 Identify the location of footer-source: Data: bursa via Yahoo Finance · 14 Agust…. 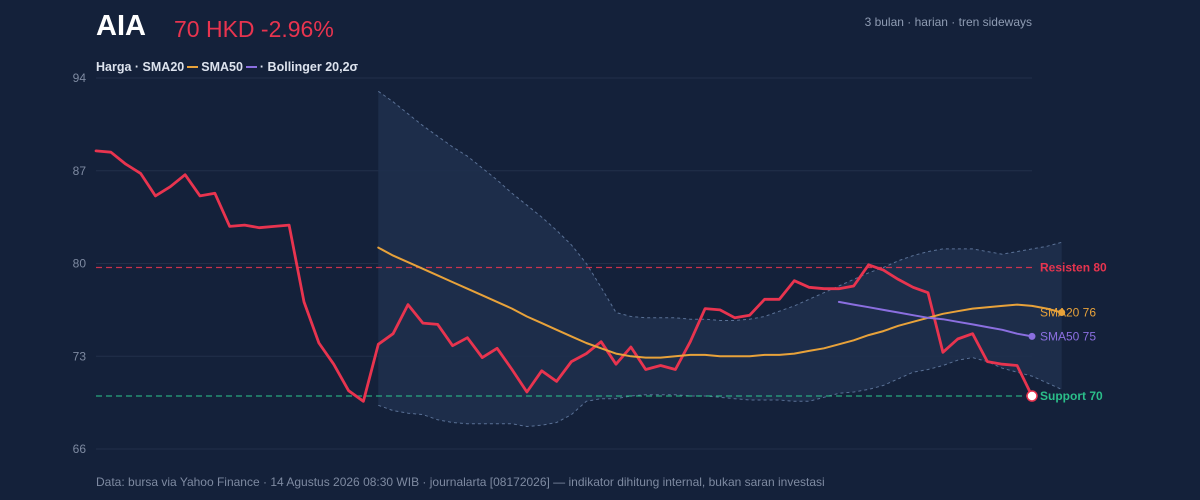
(460, 482).